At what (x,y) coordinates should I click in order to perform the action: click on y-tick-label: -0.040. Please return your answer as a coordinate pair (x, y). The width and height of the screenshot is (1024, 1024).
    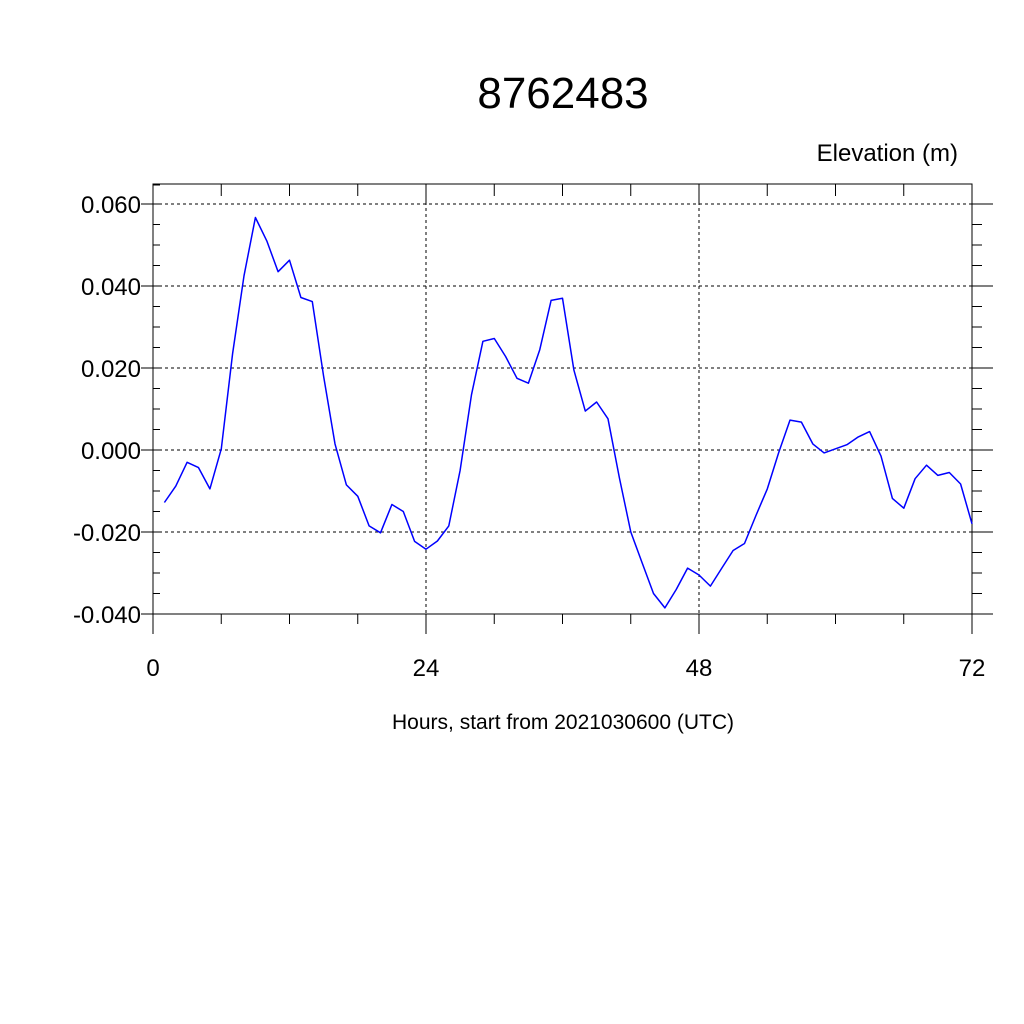
    Looking at the image, I should click on (107, 615).